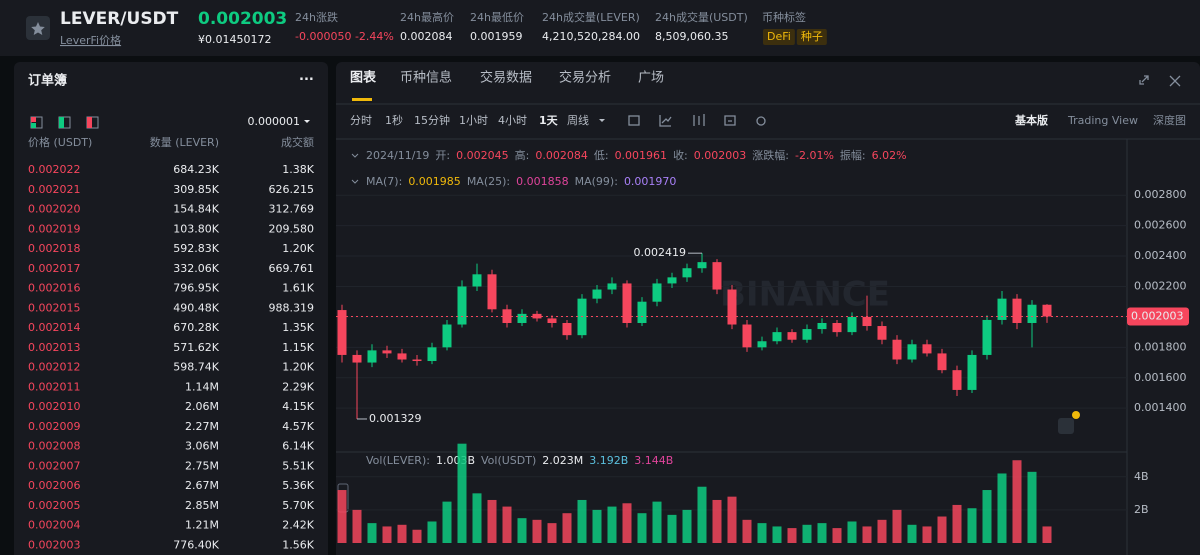 The image size is (1200, 555). I want to click on interval: 分时, so click(361, 120).